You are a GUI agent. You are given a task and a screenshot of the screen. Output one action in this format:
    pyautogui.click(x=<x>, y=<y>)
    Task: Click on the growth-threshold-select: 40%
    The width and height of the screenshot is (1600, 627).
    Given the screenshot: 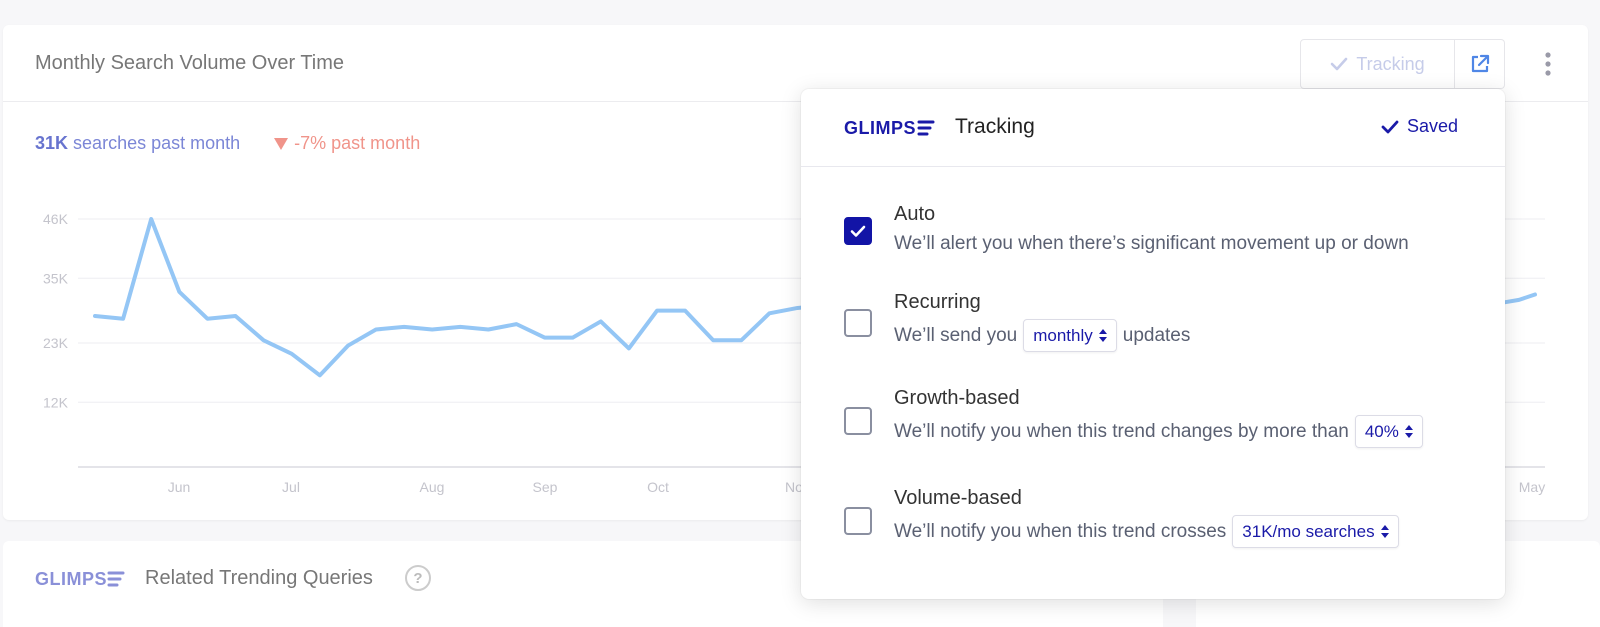 What is the action you would take?
    pyautogui.click(x=1388, y=431)
    